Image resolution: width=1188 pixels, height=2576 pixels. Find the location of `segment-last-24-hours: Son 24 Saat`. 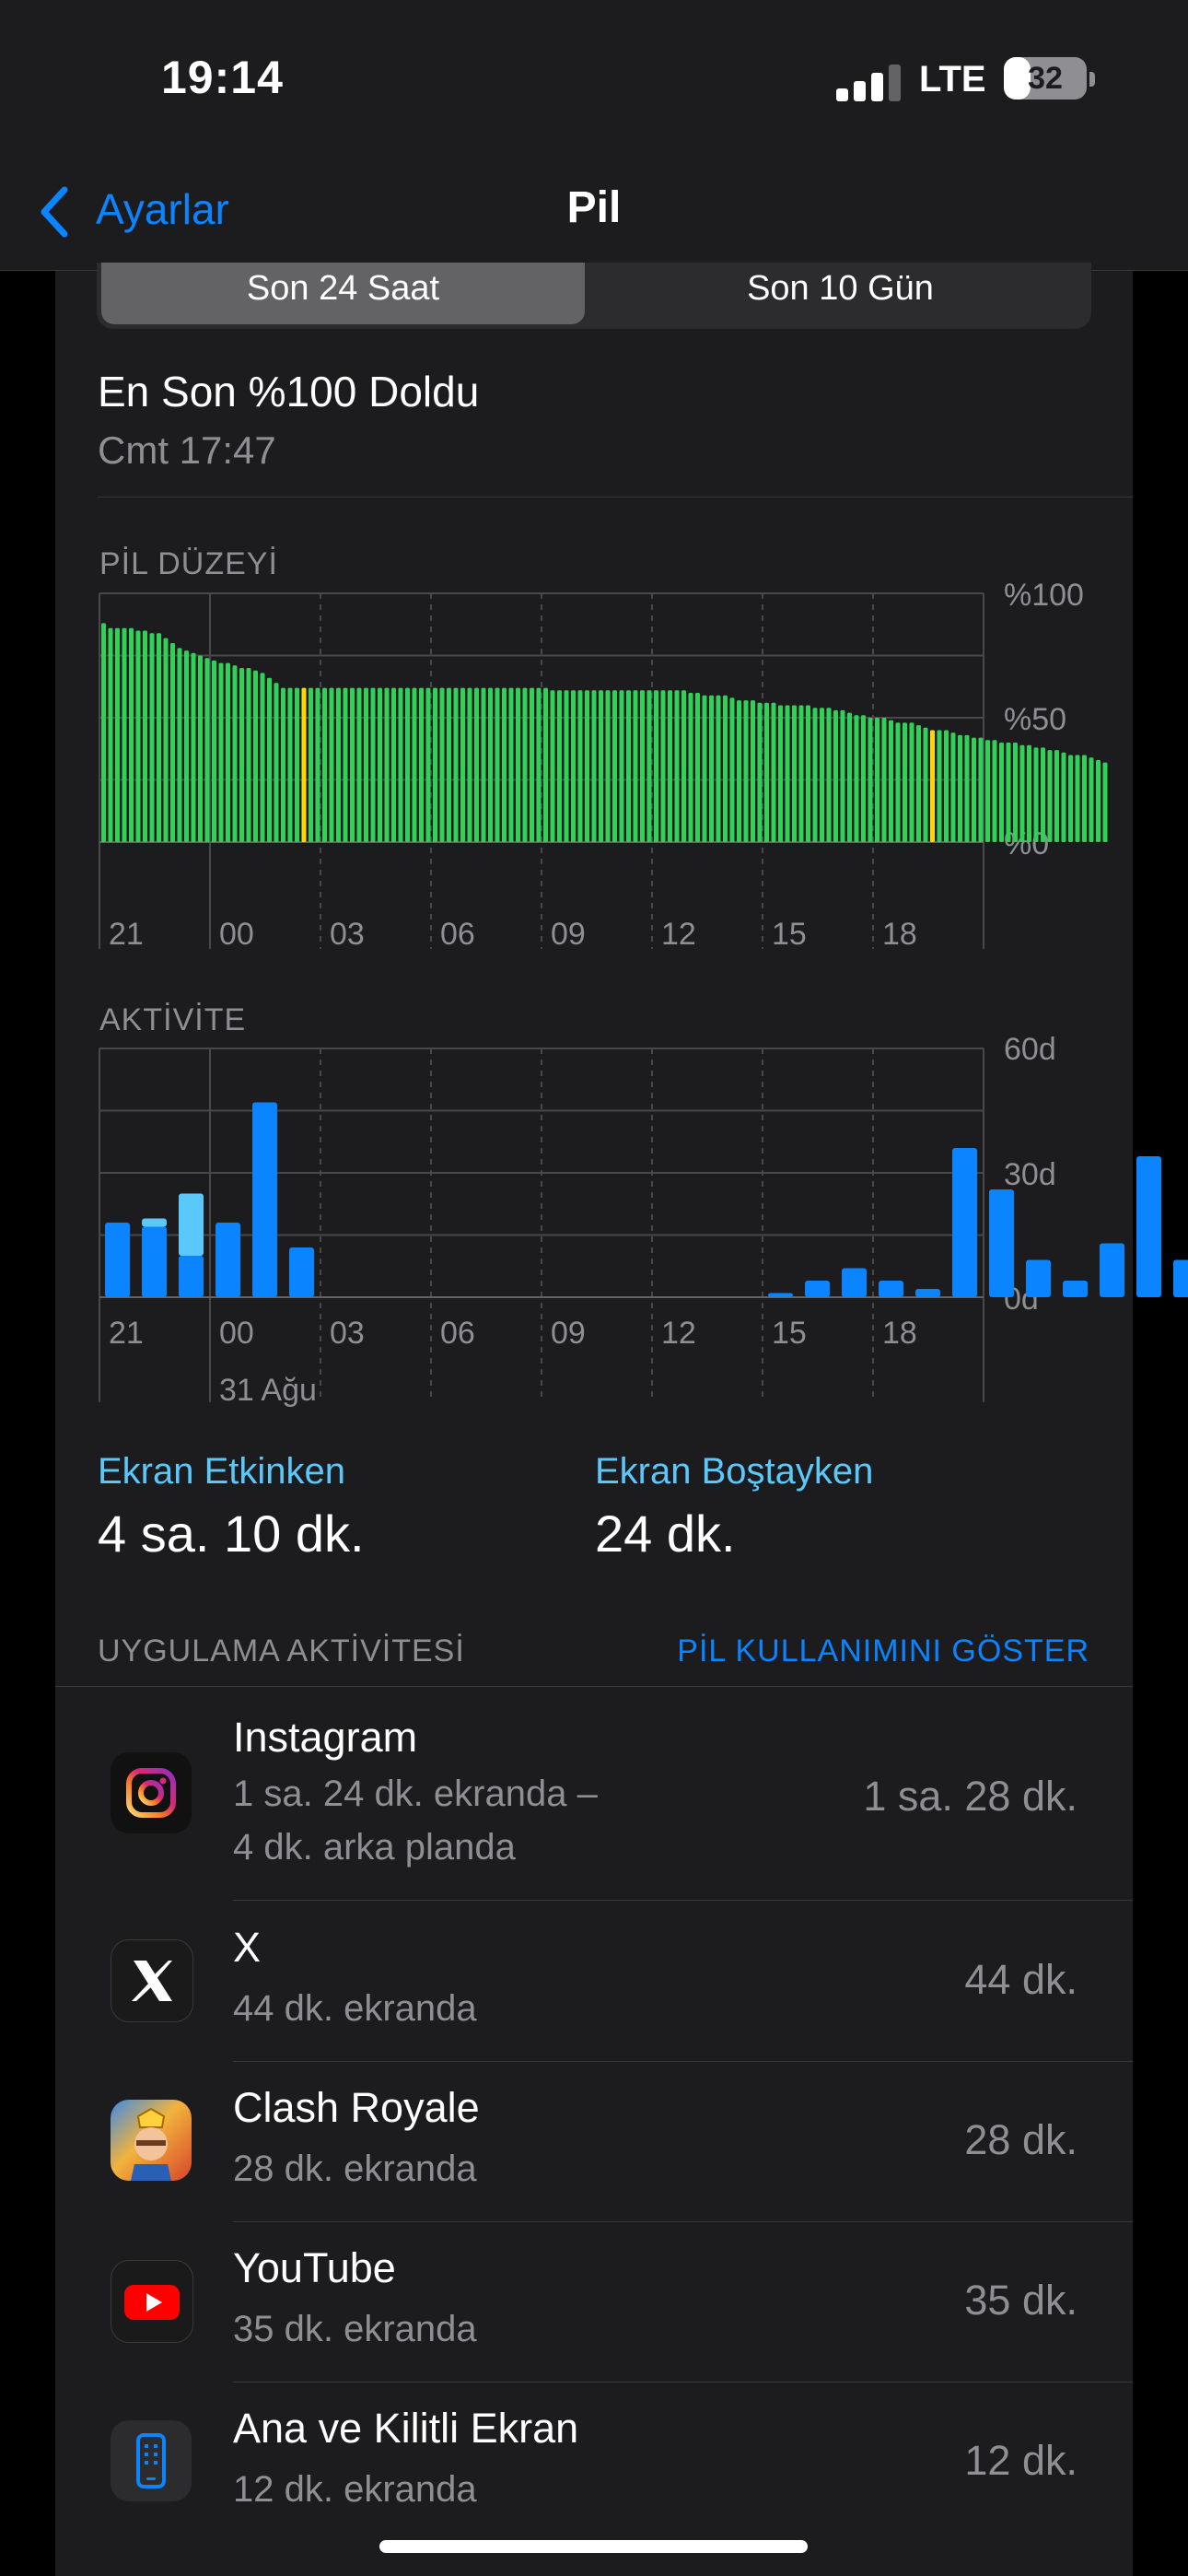

segment-last-24-hours: Son 24 Saat is located at coordinates (343, 288).